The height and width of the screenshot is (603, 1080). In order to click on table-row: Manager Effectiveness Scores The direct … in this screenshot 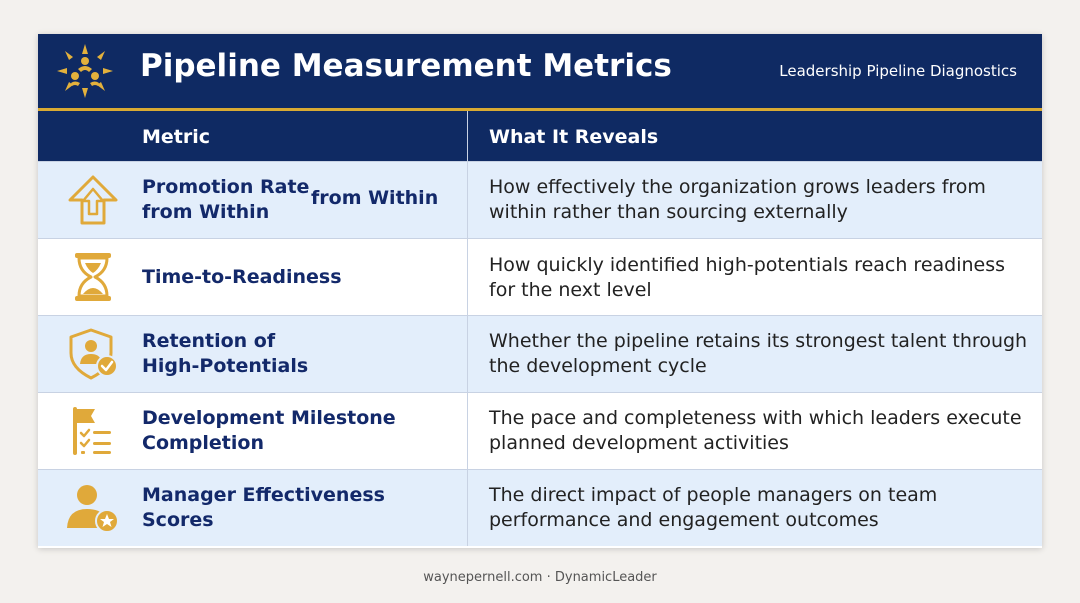, I will do `click(540, 507)`.